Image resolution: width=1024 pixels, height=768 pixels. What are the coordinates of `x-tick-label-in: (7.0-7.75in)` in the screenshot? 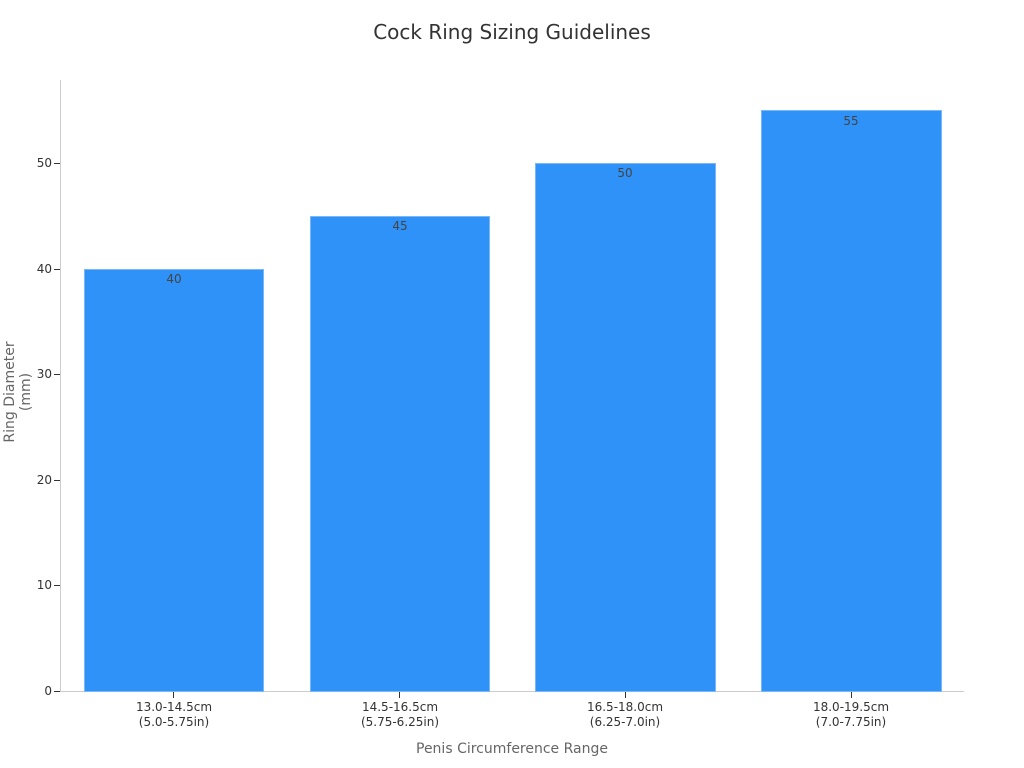 It's located at (851, 722).